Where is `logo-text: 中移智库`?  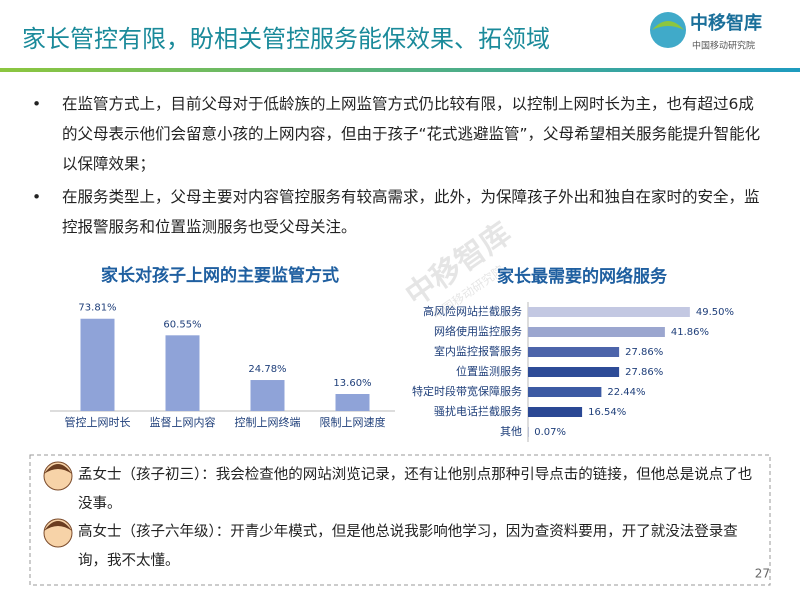
logo-text: 中移智库 is located at coordinates (726, 23).